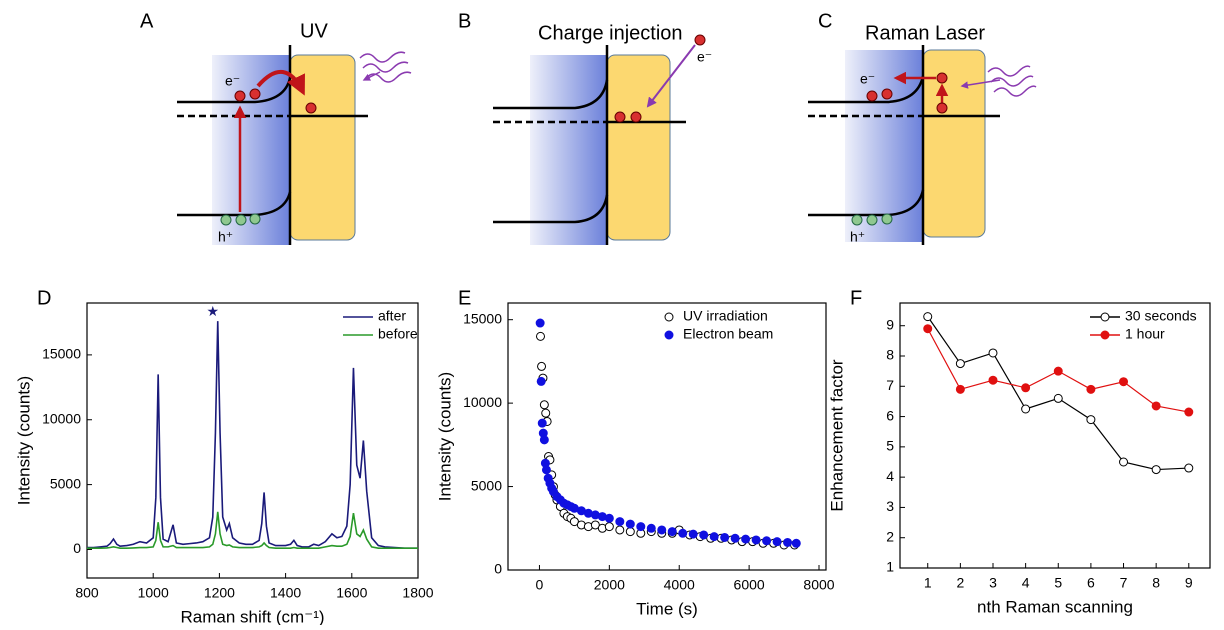  I want to click on legend-label: UV irradiation, so click(725, 316).